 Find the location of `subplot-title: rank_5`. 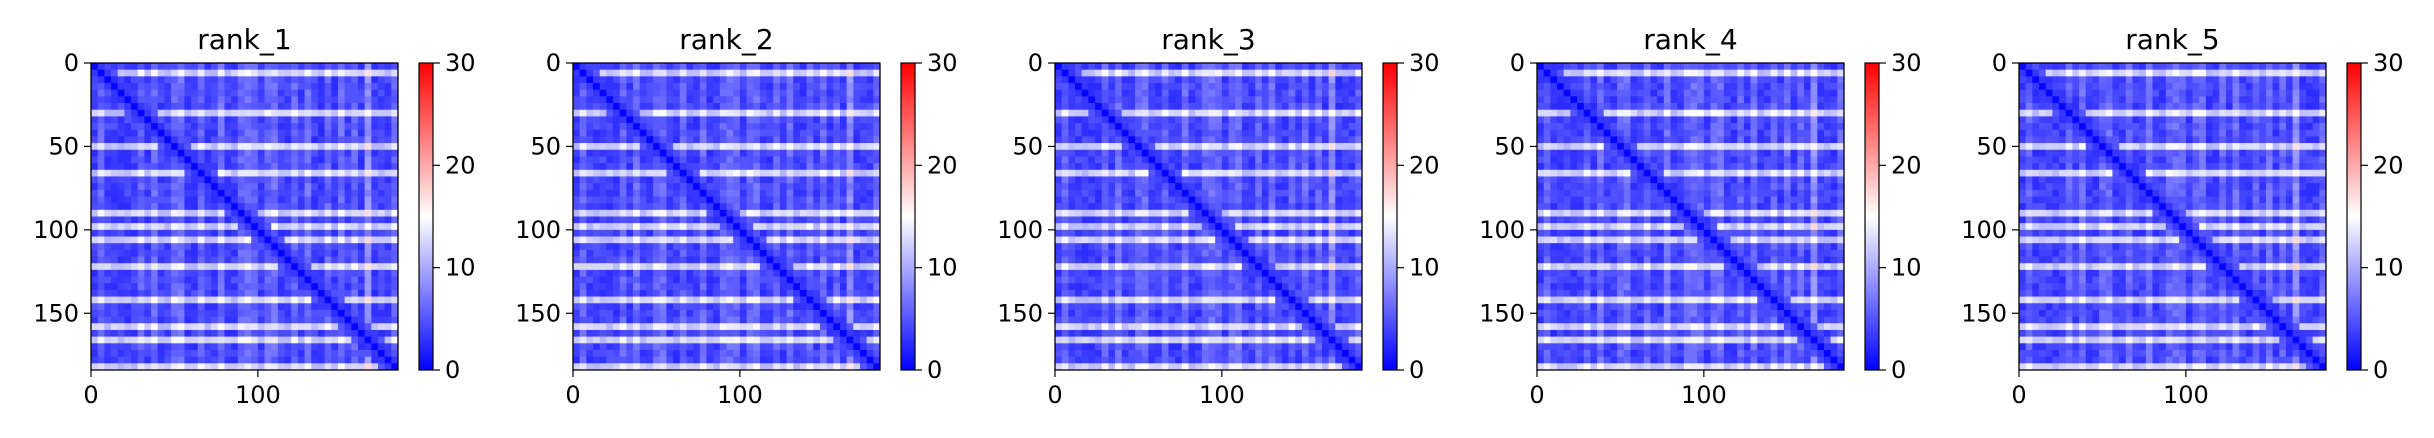

subplot-title: rank_5 is located at coordinates (2172, 39).